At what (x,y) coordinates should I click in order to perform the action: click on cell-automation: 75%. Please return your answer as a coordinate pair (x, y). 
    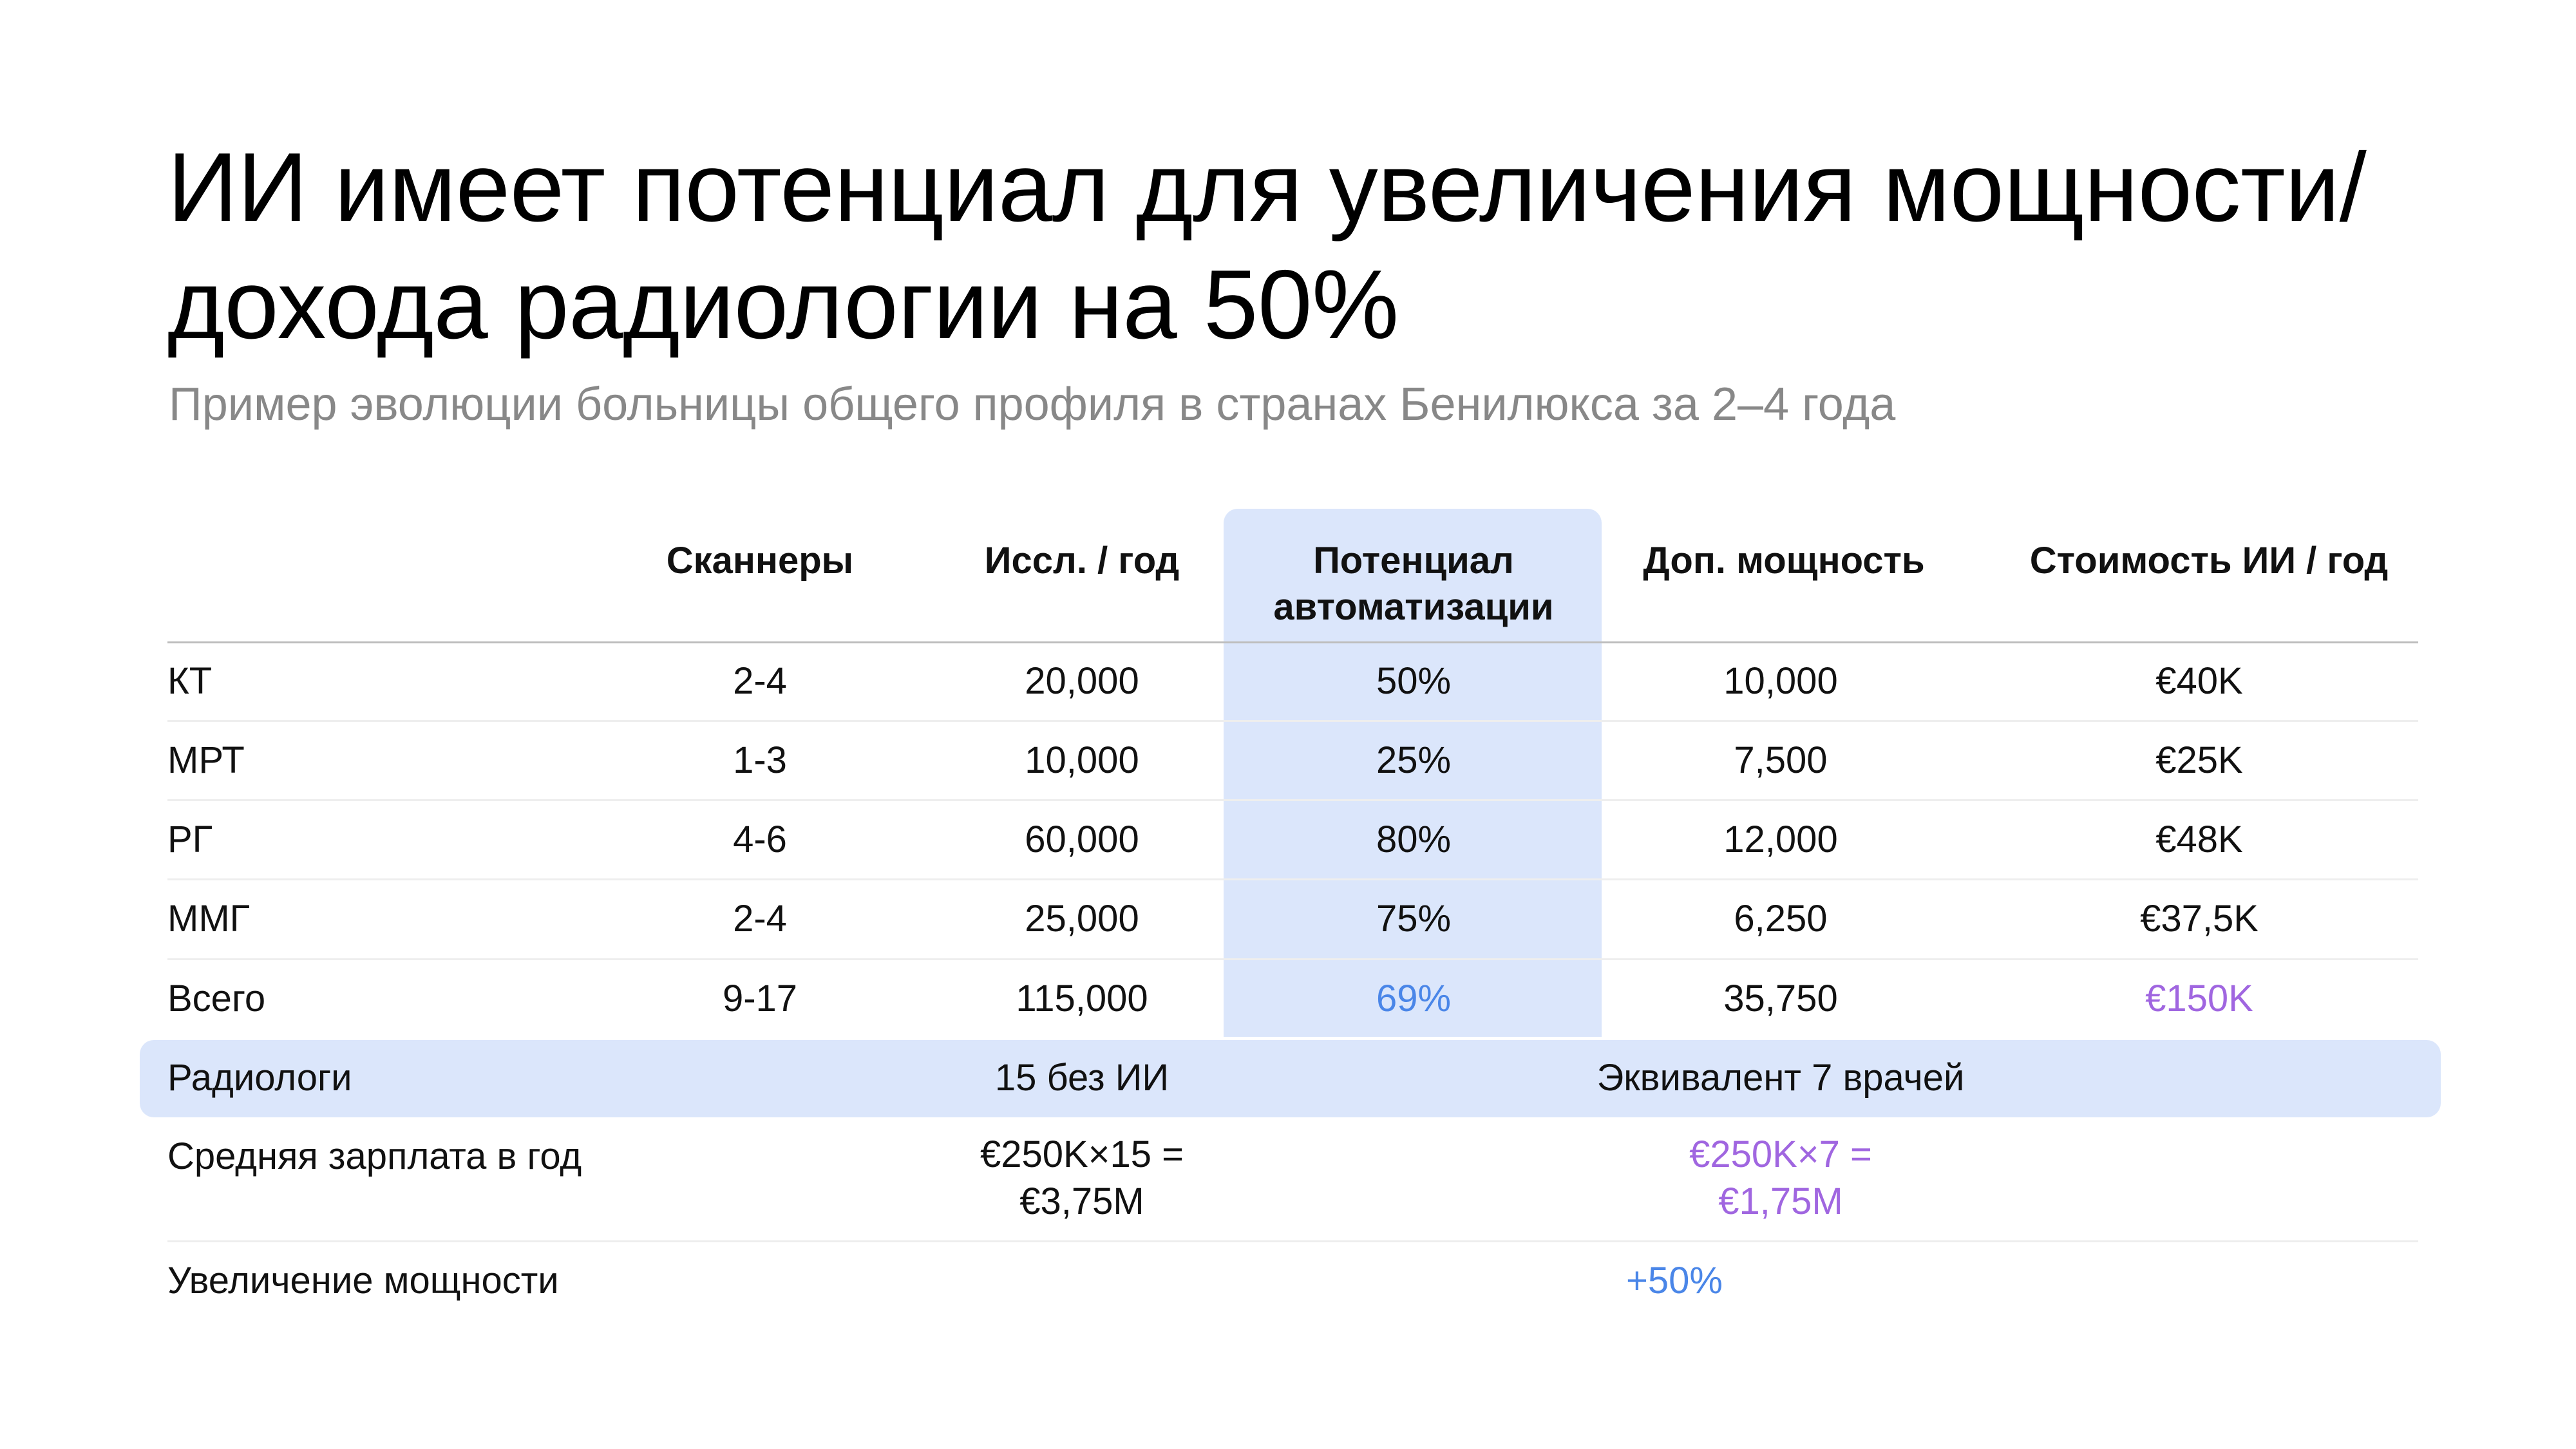
    Looking at the image, I should click on (1414, 919).